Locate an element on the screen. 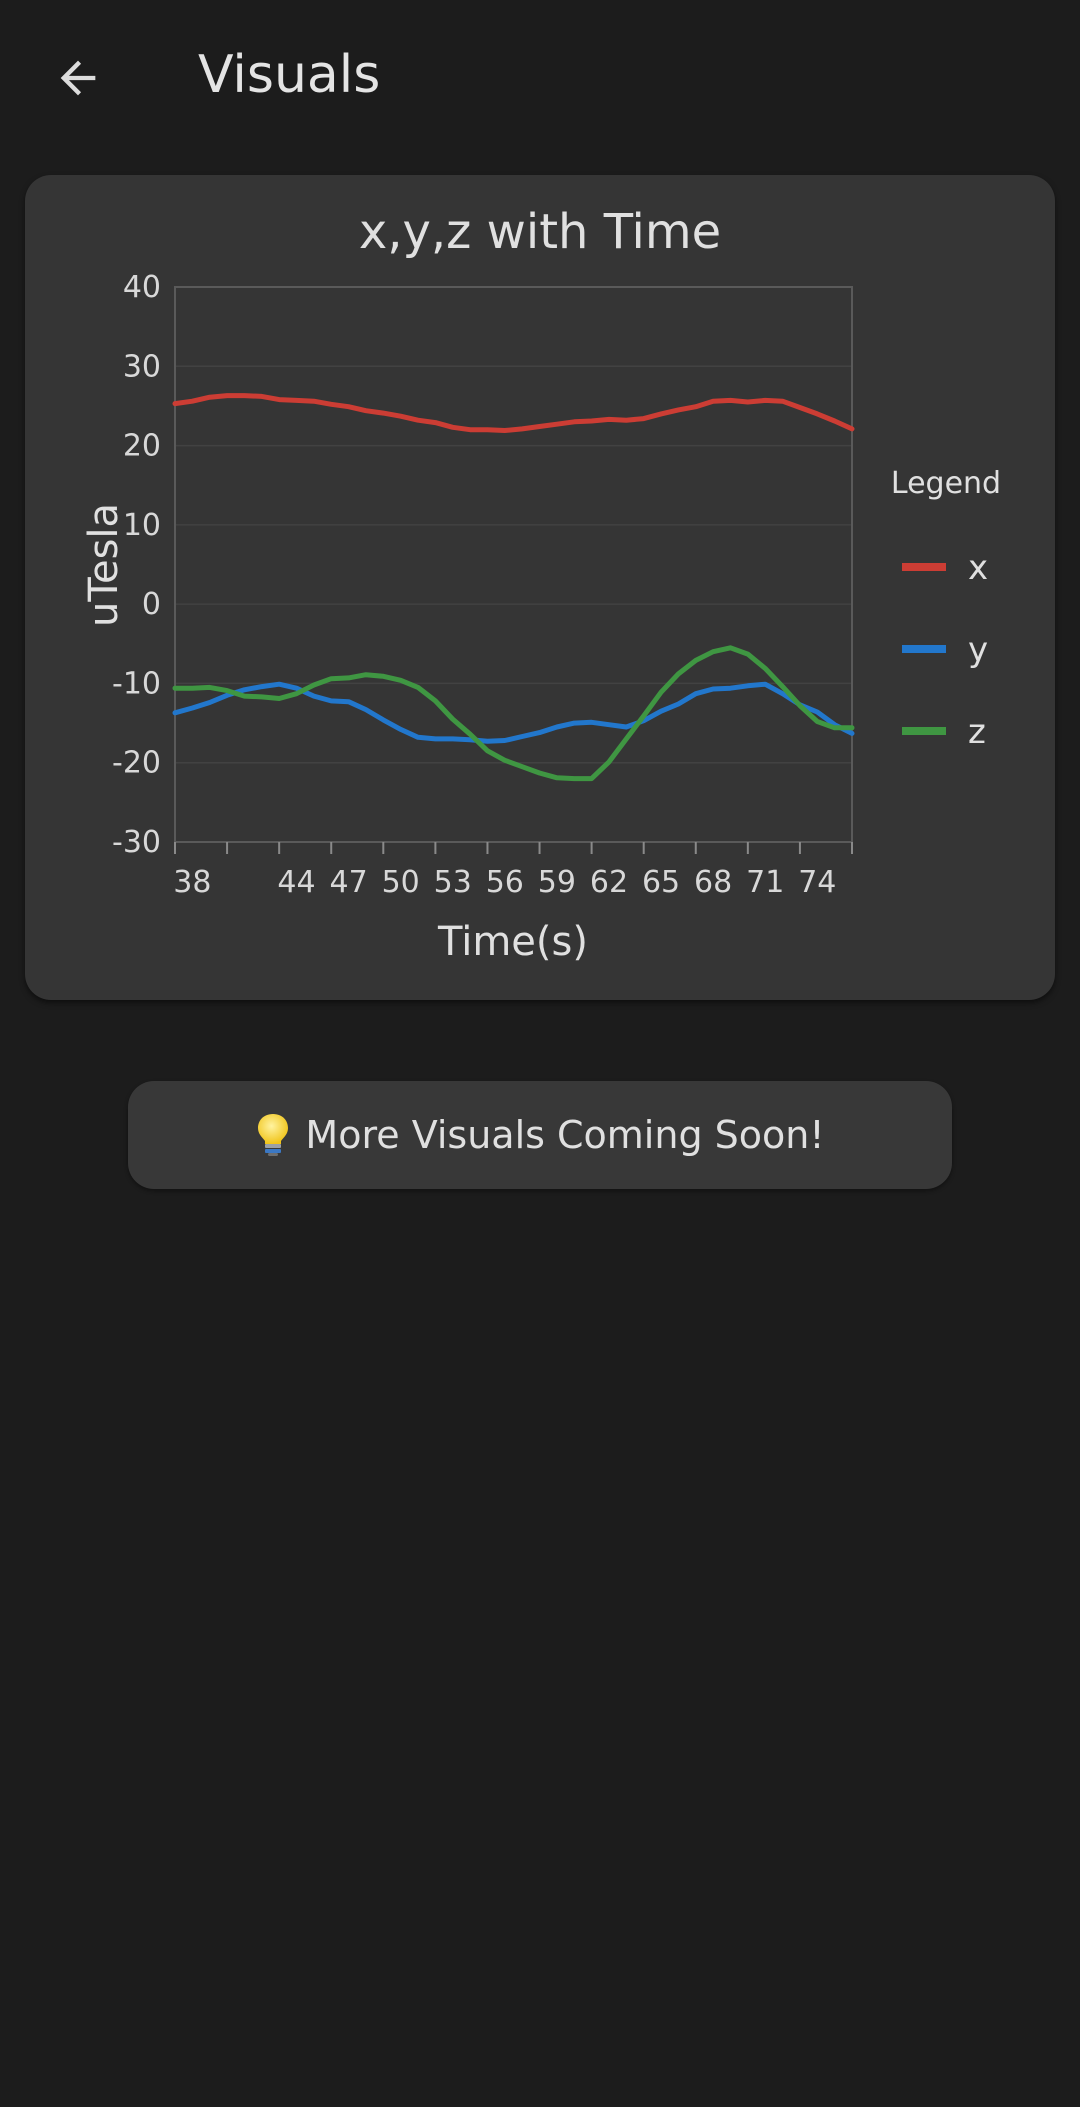 This screenshot has height=2107, width=1080. x-tick-label: 47 is located at coordinates (348, 882).